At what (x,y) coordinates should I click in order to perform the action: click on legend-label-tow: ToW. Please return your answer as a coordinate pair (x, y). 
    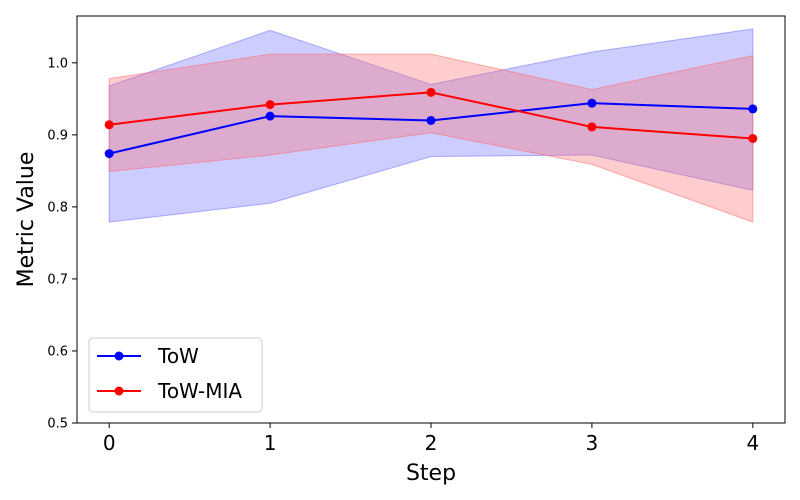
    Looking at the image, I should click on (178, 356).